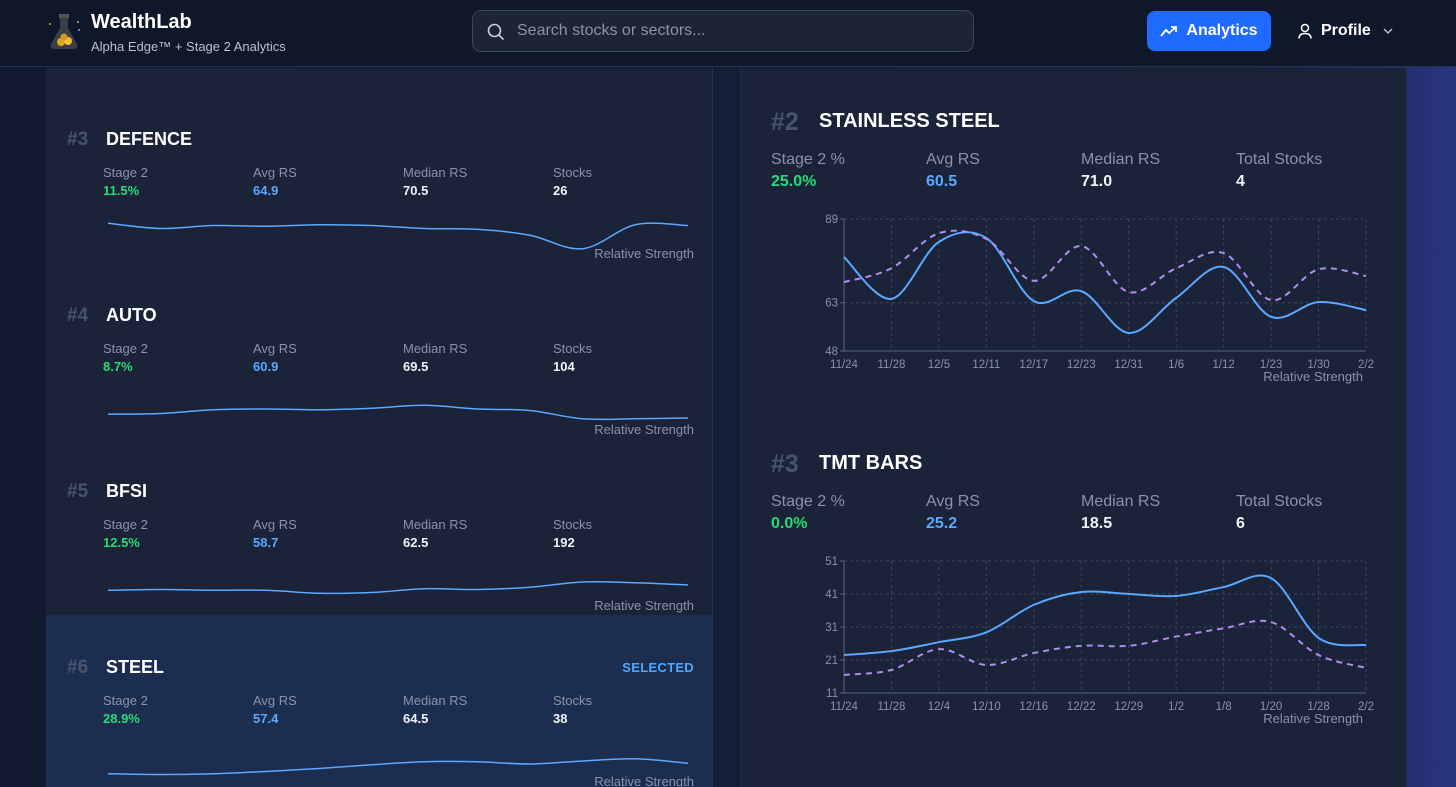 The height and width of the screenshot is (787, 1456). Describe the element at coordinates (1033, 707) in the screenshot. I see `x-tick-label: 12/16` at that location.